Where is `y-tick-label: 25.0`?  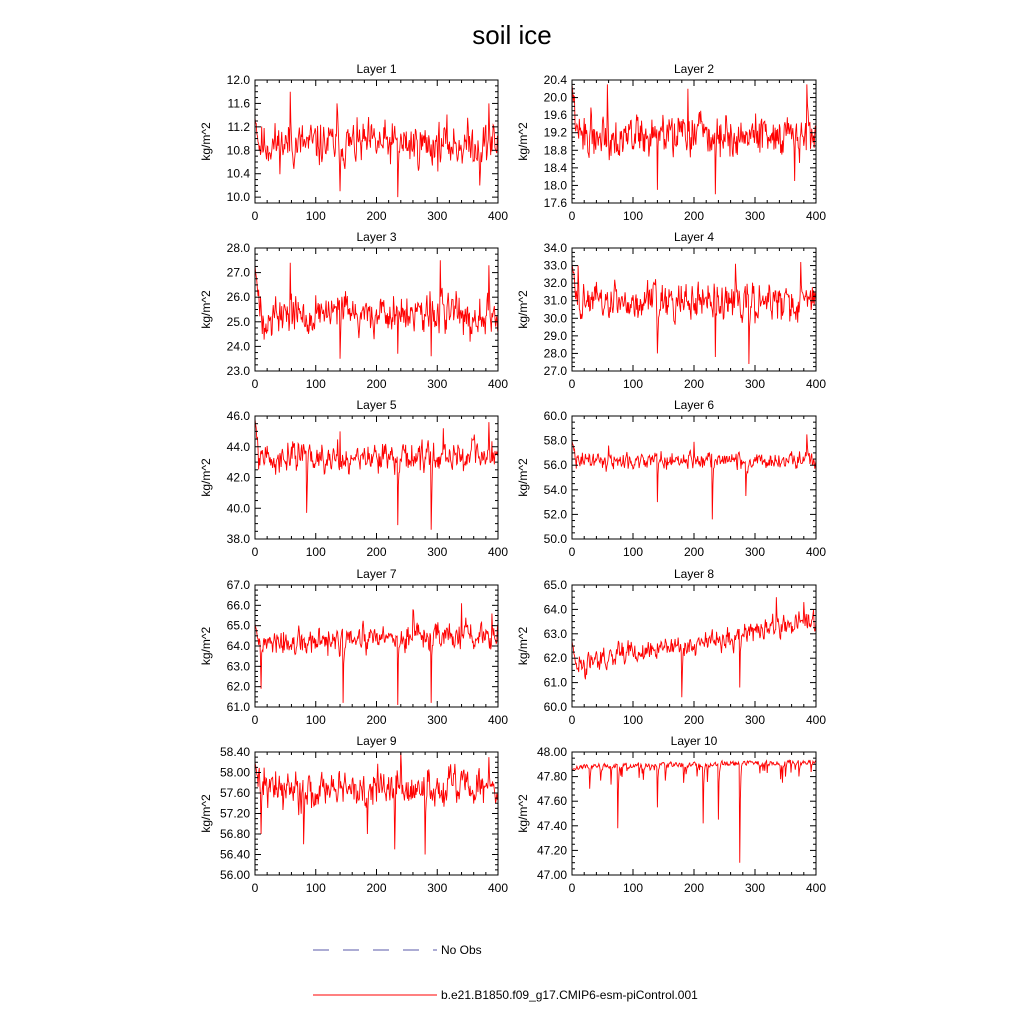 y-tick-label: 25.0 is located at coordinates (239, 322).